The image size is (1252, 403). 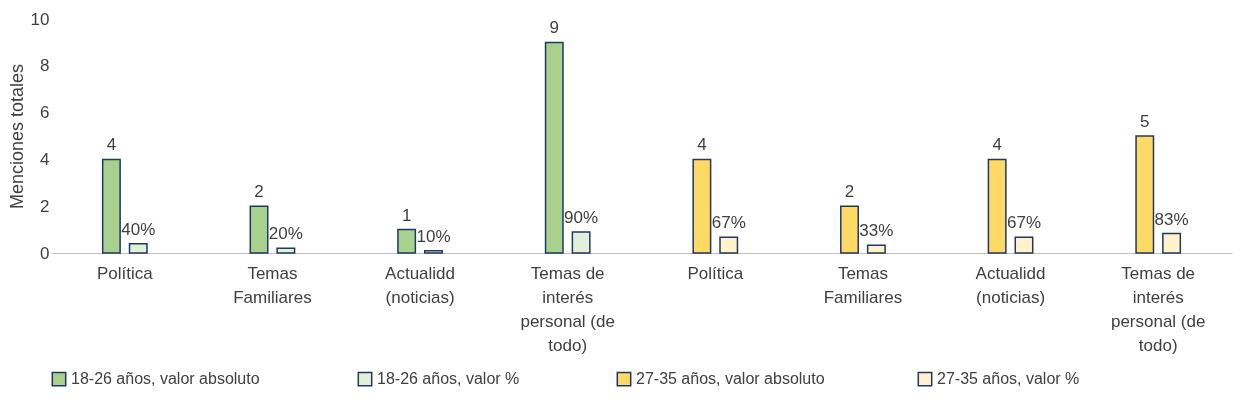 What do you see at coordinates (581, 217) in the screenshot?
I see `data-label: 90%` at bounding box center [581, 217].